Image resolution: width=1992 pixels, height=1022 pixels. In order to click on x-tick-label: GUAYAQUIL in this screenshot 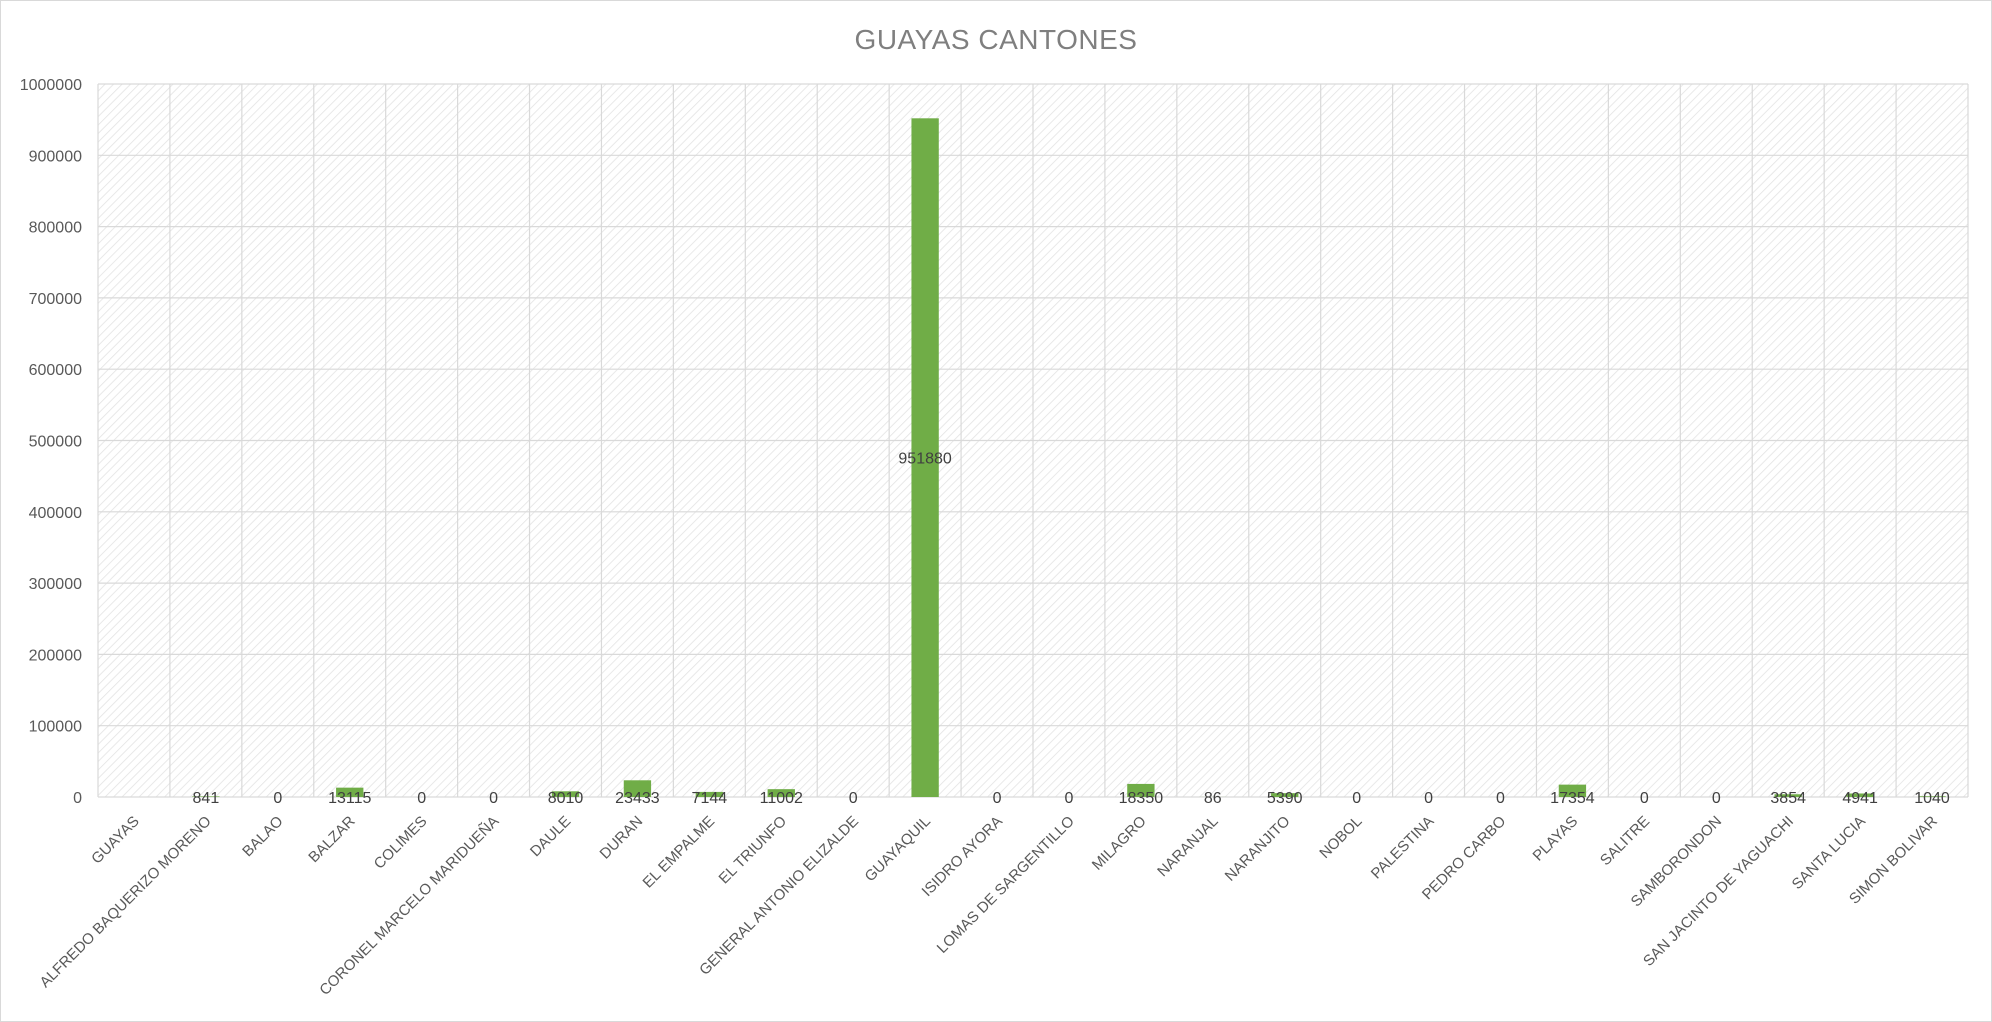, I will do `click(898, 849)`.